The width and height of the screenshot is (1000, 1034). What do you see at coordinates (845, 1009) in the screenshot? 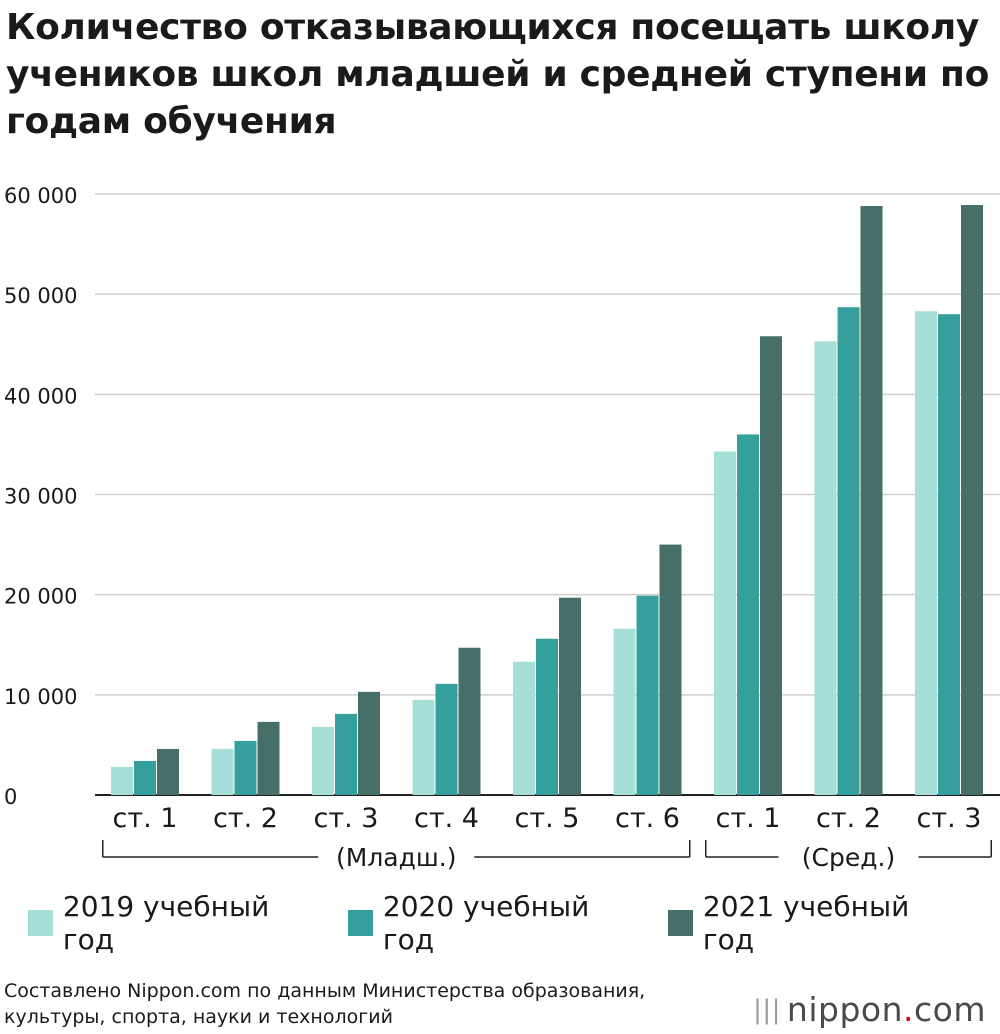
I see `logo-name: nippon` at bounding box center [845, 1009].